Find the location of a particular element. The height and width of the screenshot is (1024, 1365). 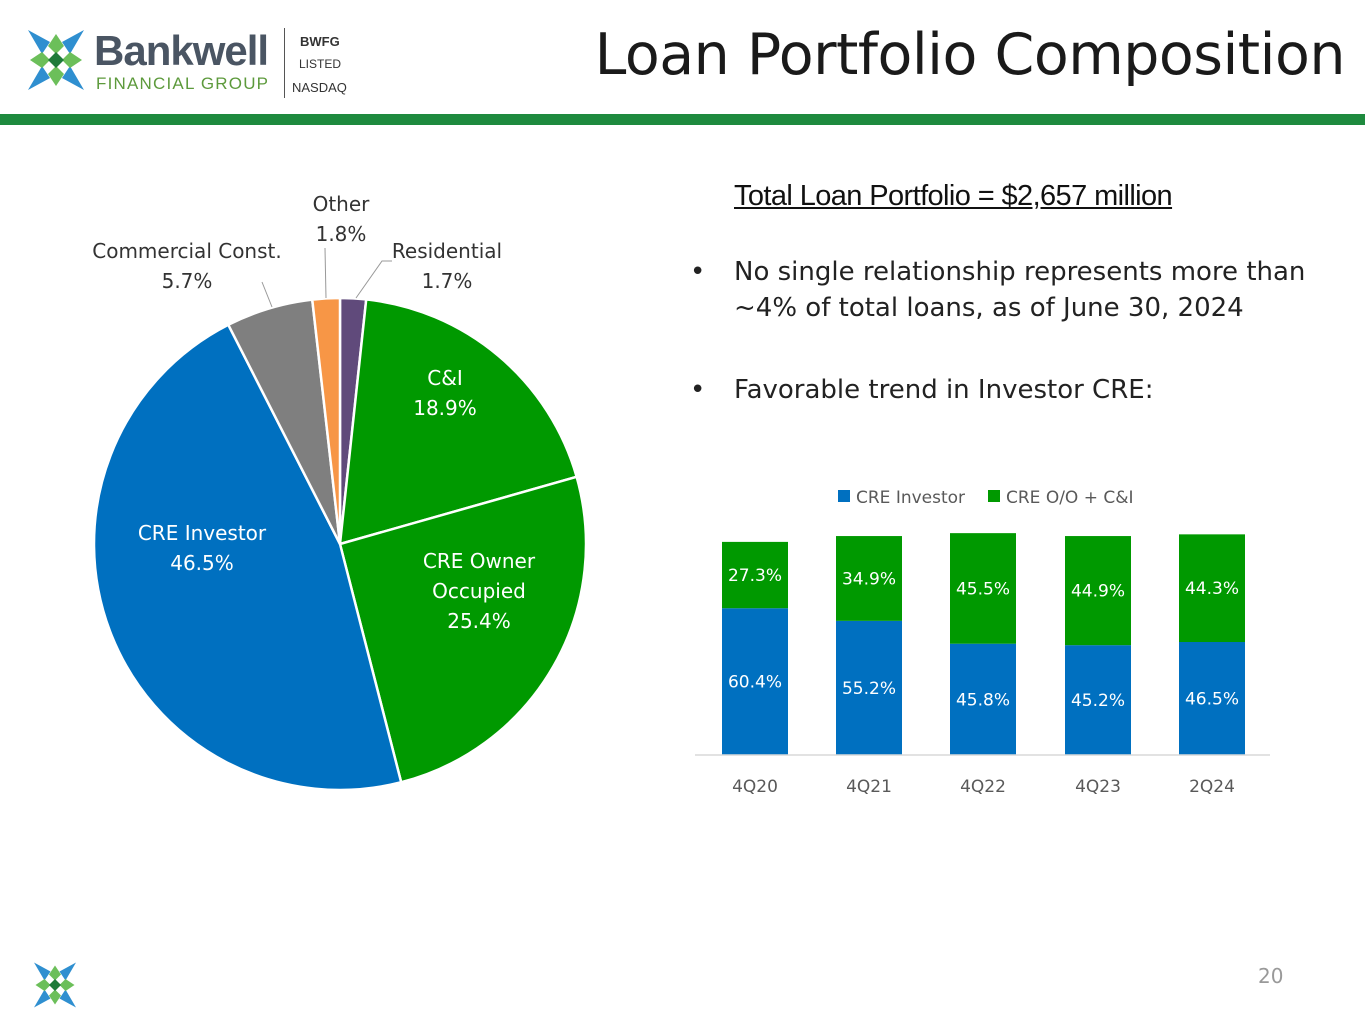

x-tick-label: 4Q20 is located at coordinates (755, 787).